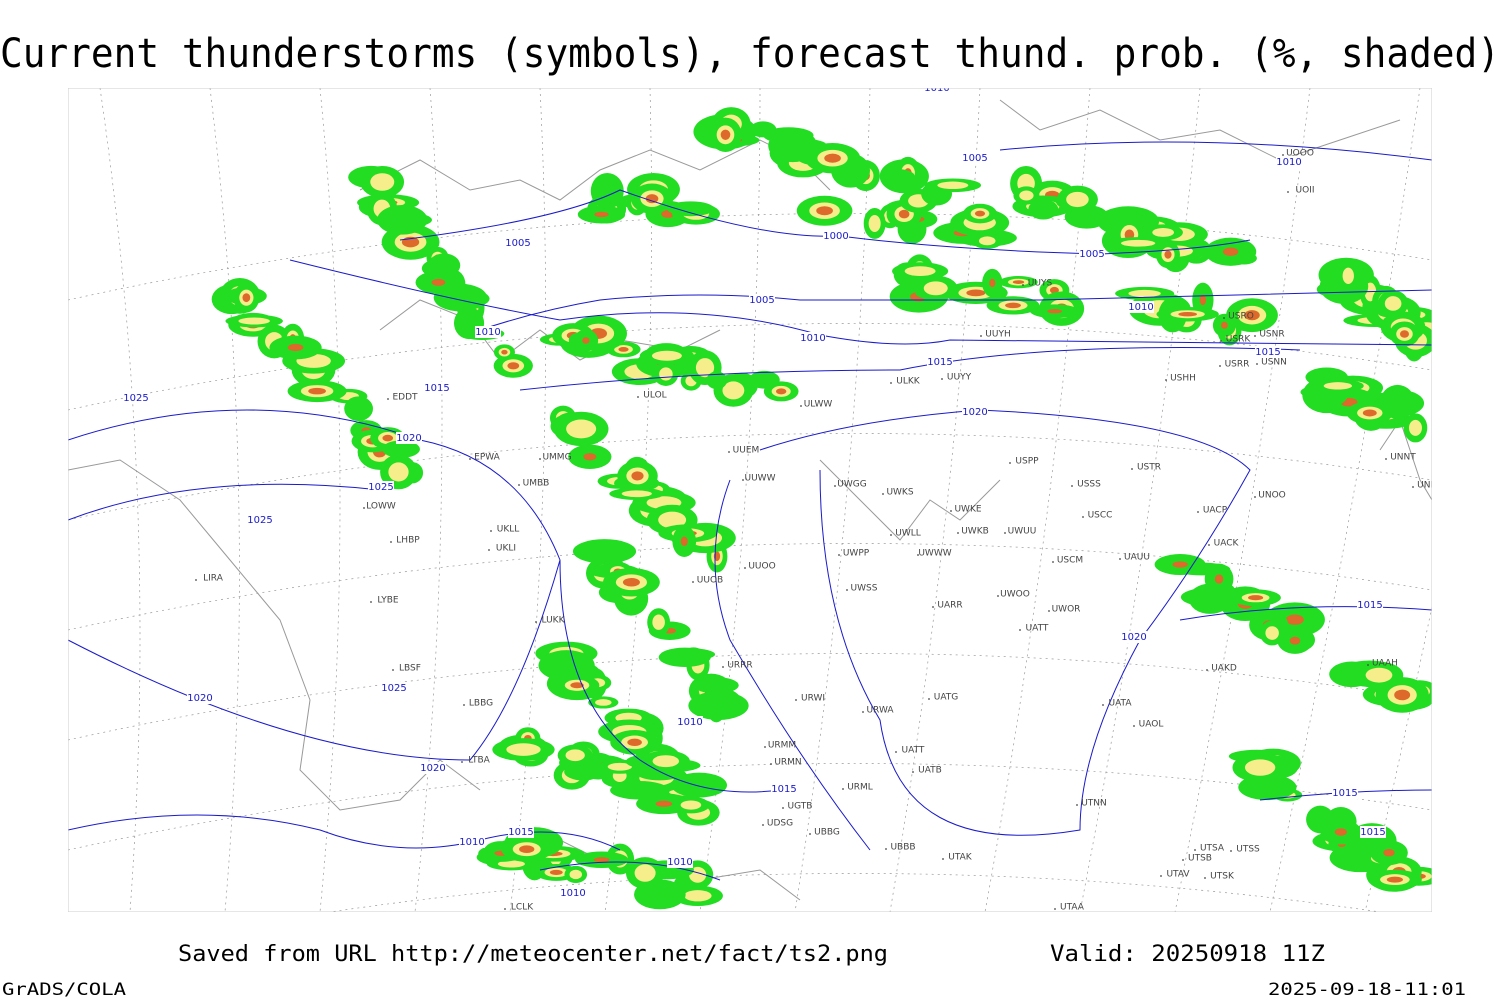 This screenshot has width=1500, height=1004. I want to click on isobar-label: 1020, so click(199, 698).